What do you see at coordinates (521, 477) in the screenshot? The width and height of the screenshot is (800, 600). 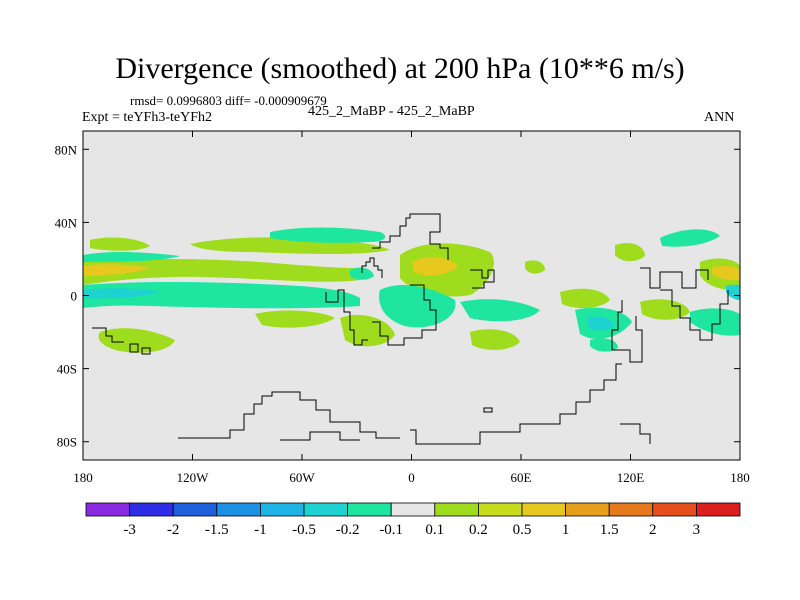 I see `x-tick-label: 60E` at bounding box center [521, 477].